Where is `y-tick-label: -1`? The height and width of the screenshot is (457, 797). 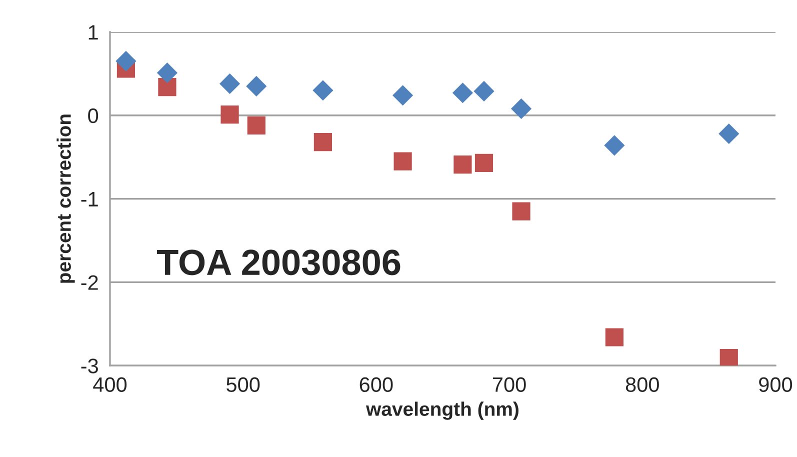
y-tick-label: -1 is located at coordinates (89, 199).